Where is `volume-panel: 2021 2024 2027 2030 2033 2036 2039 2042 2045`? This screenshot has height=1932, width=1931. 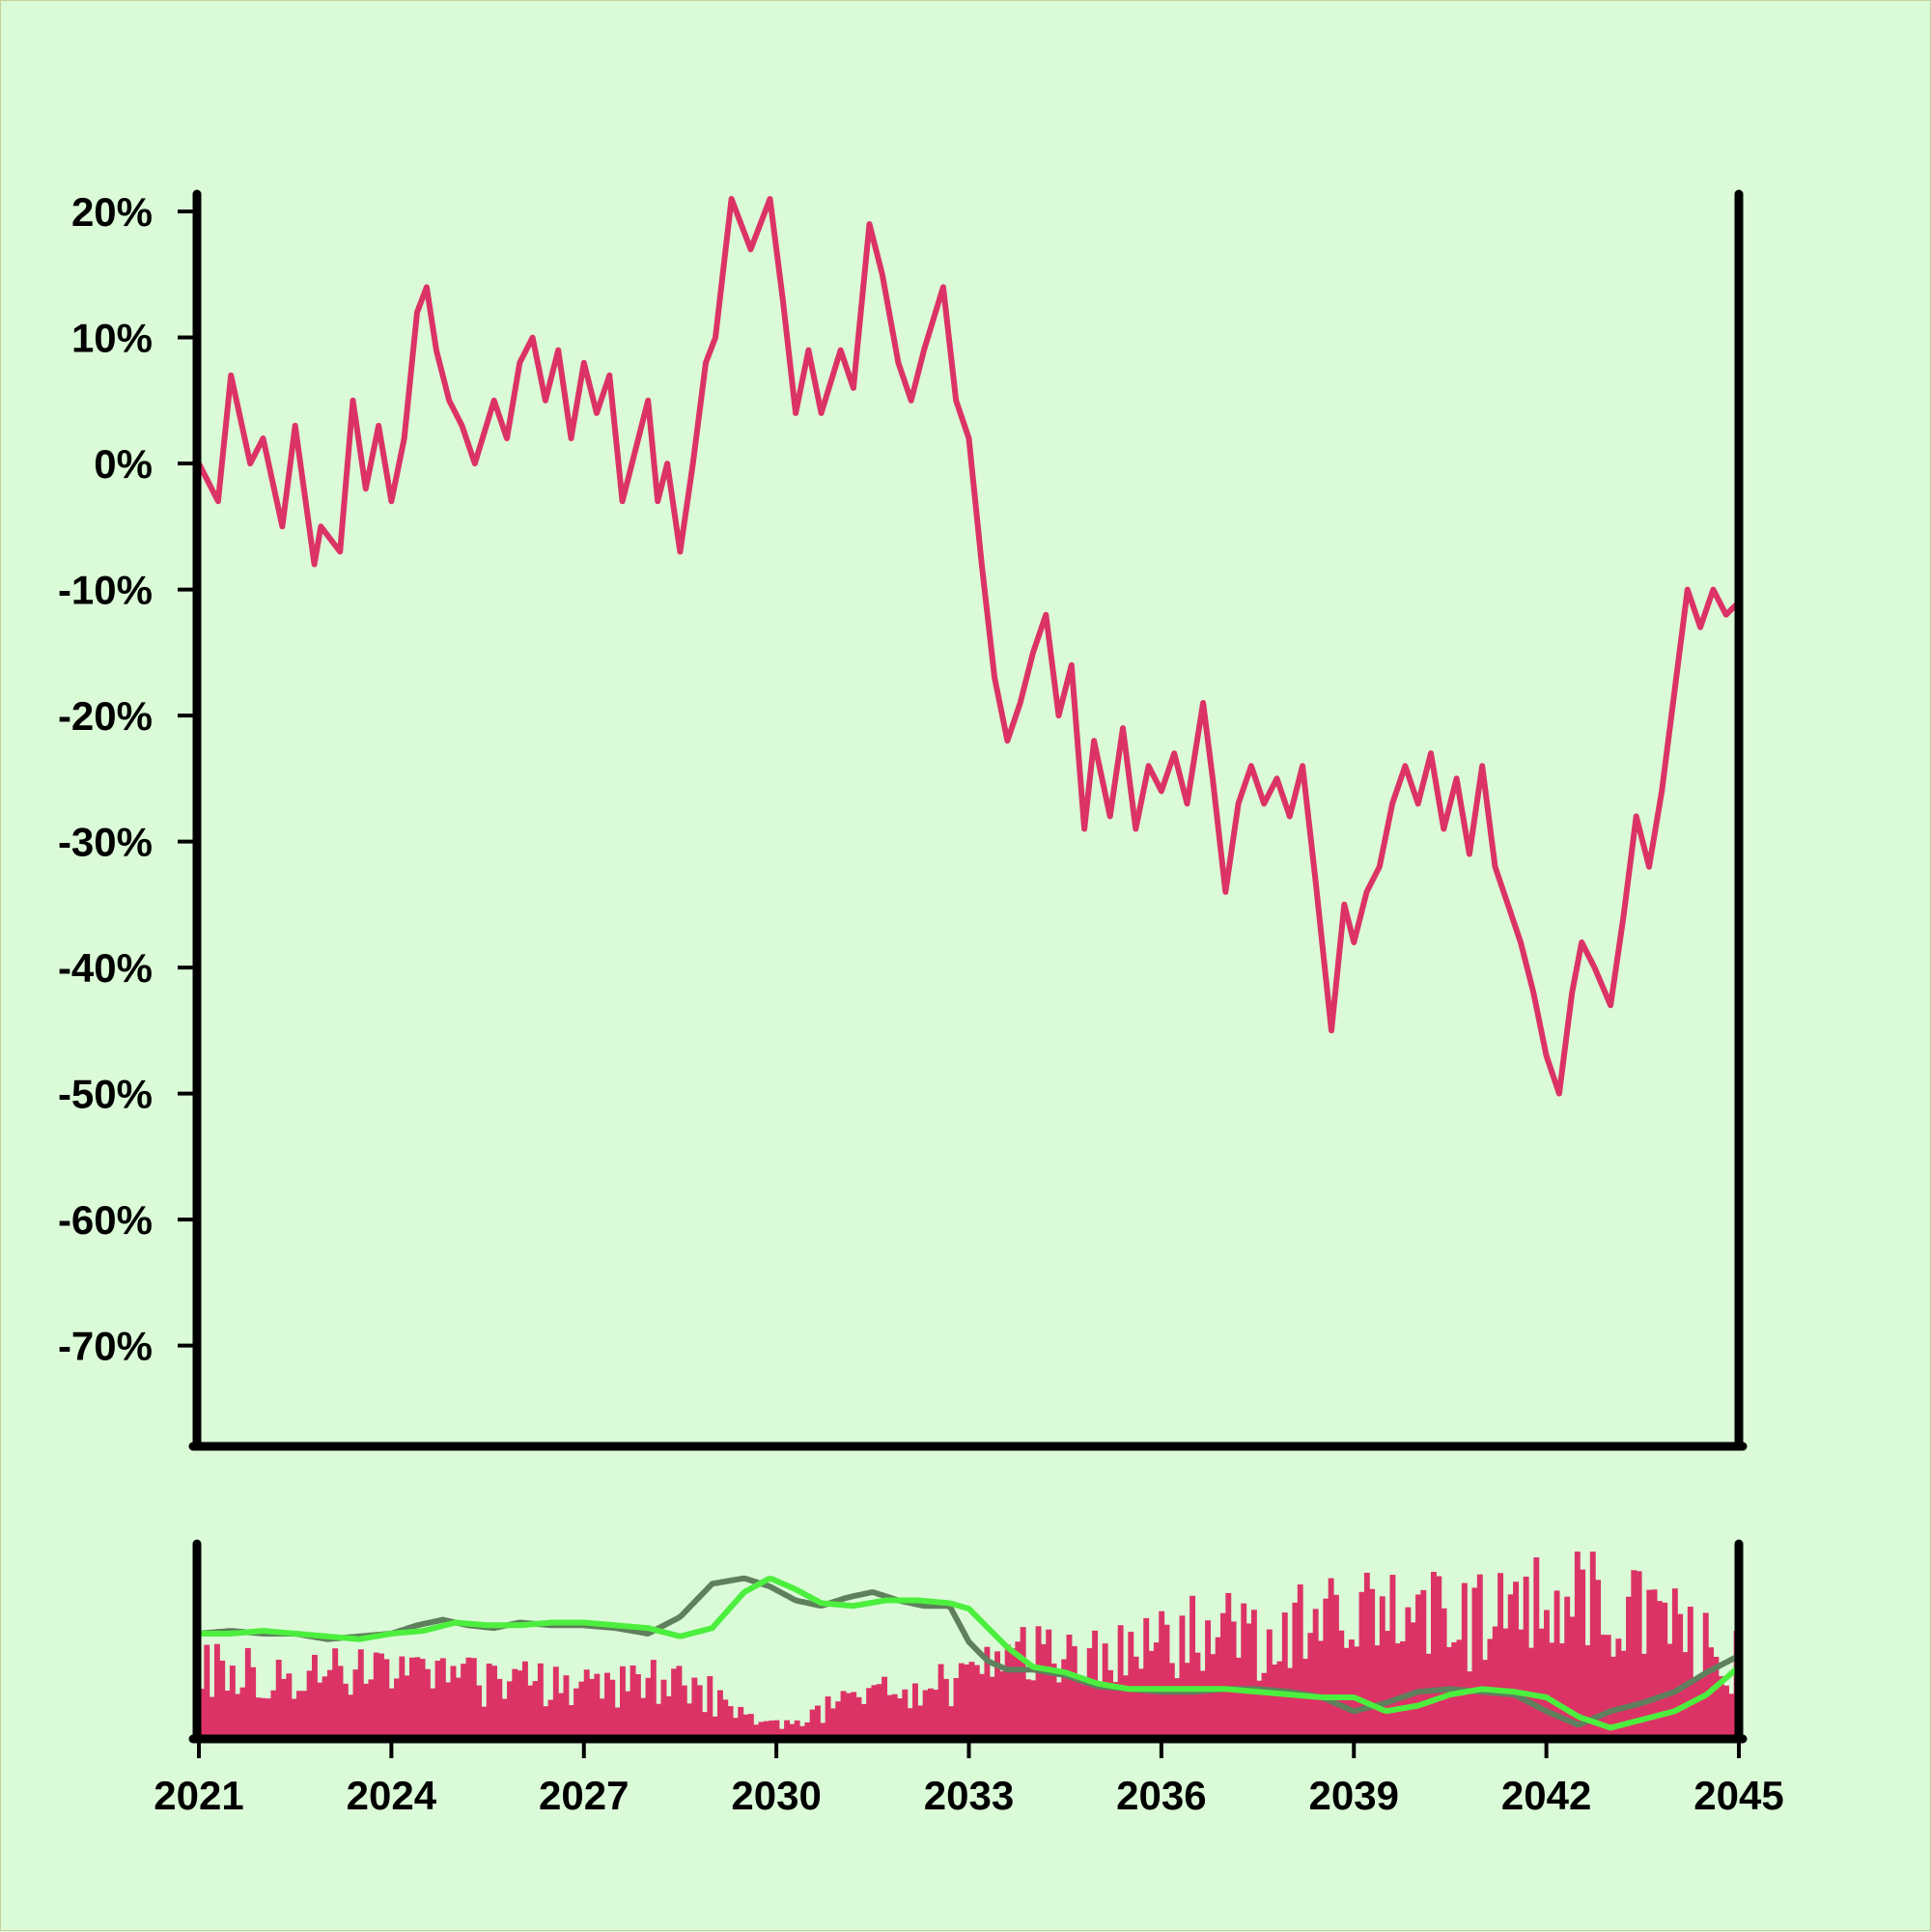
volume-panel: 2021 2024 2027 2030 2033 2036 2039 2042 2045 is located at coordinates (969, 1679).